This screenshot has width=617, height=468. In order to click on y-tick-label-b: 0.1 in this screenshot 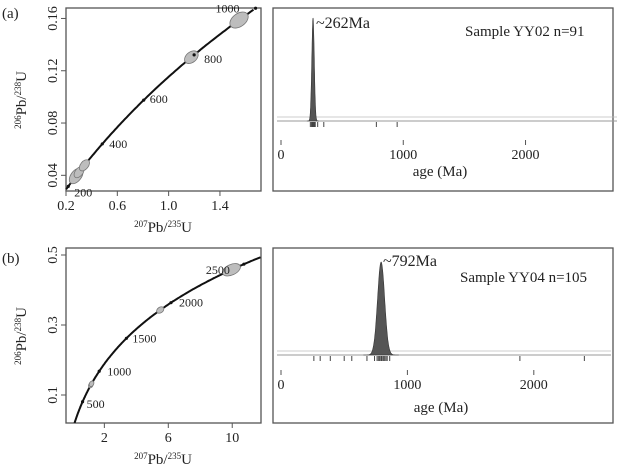, I will do `click(53, 395)`.